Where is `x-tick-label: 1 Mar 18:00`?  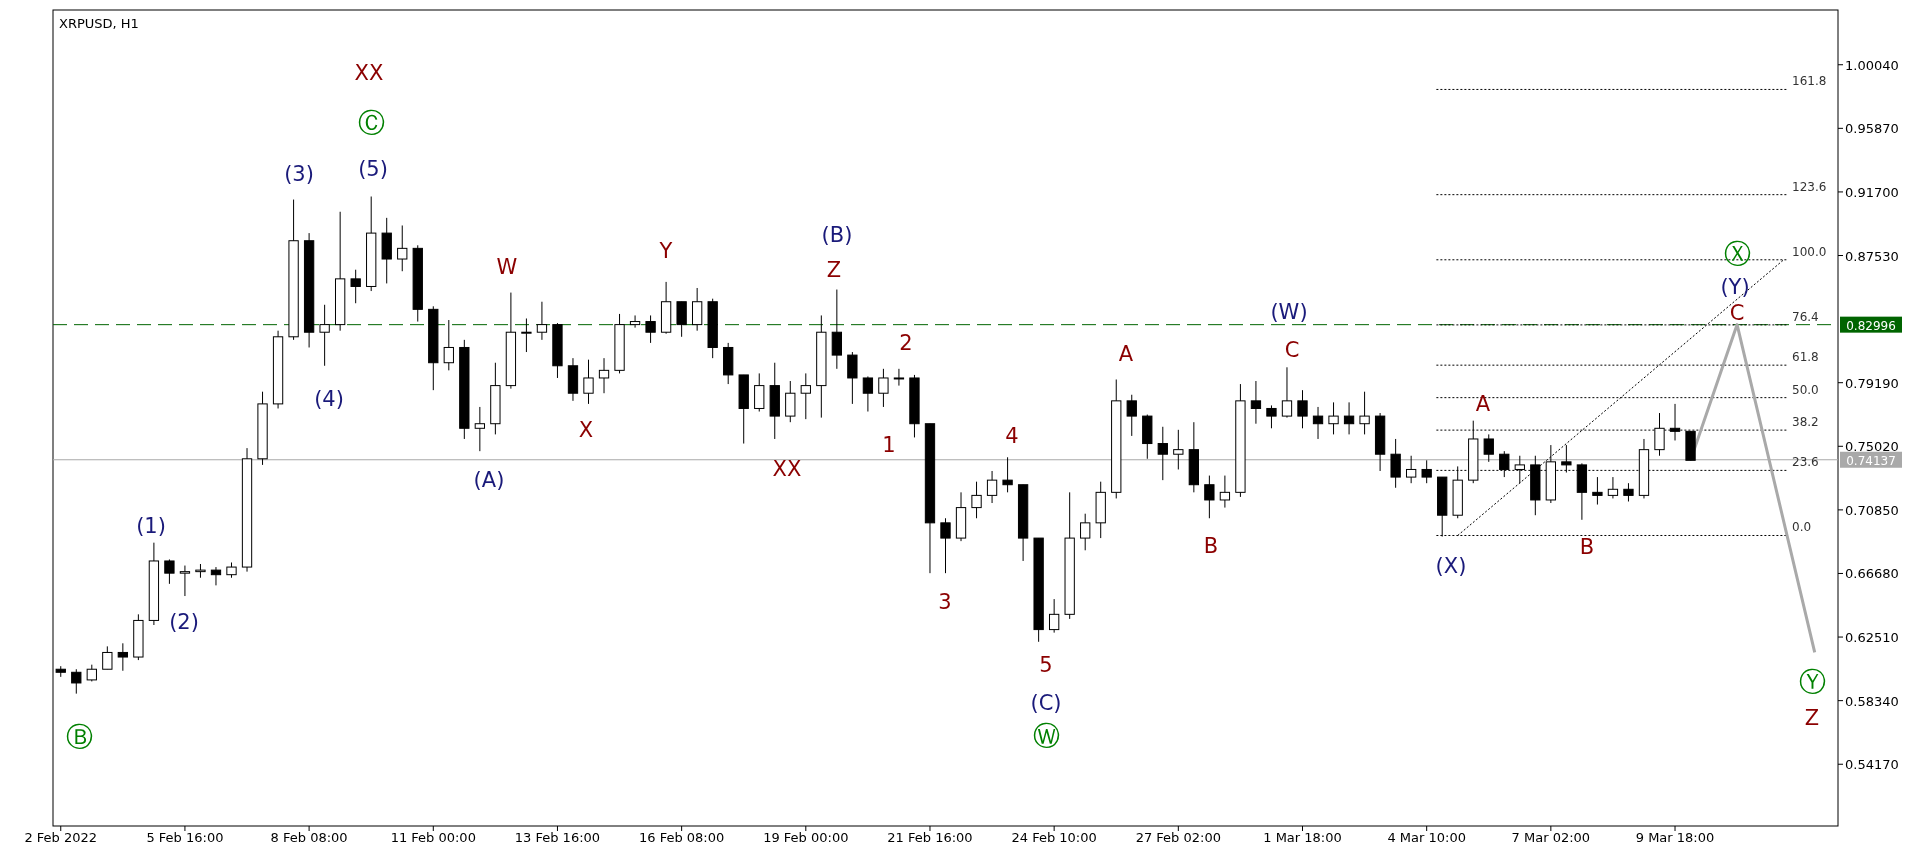 x-tick-label: 1 Mar 18:00 is located at coordinates (1302, 837).